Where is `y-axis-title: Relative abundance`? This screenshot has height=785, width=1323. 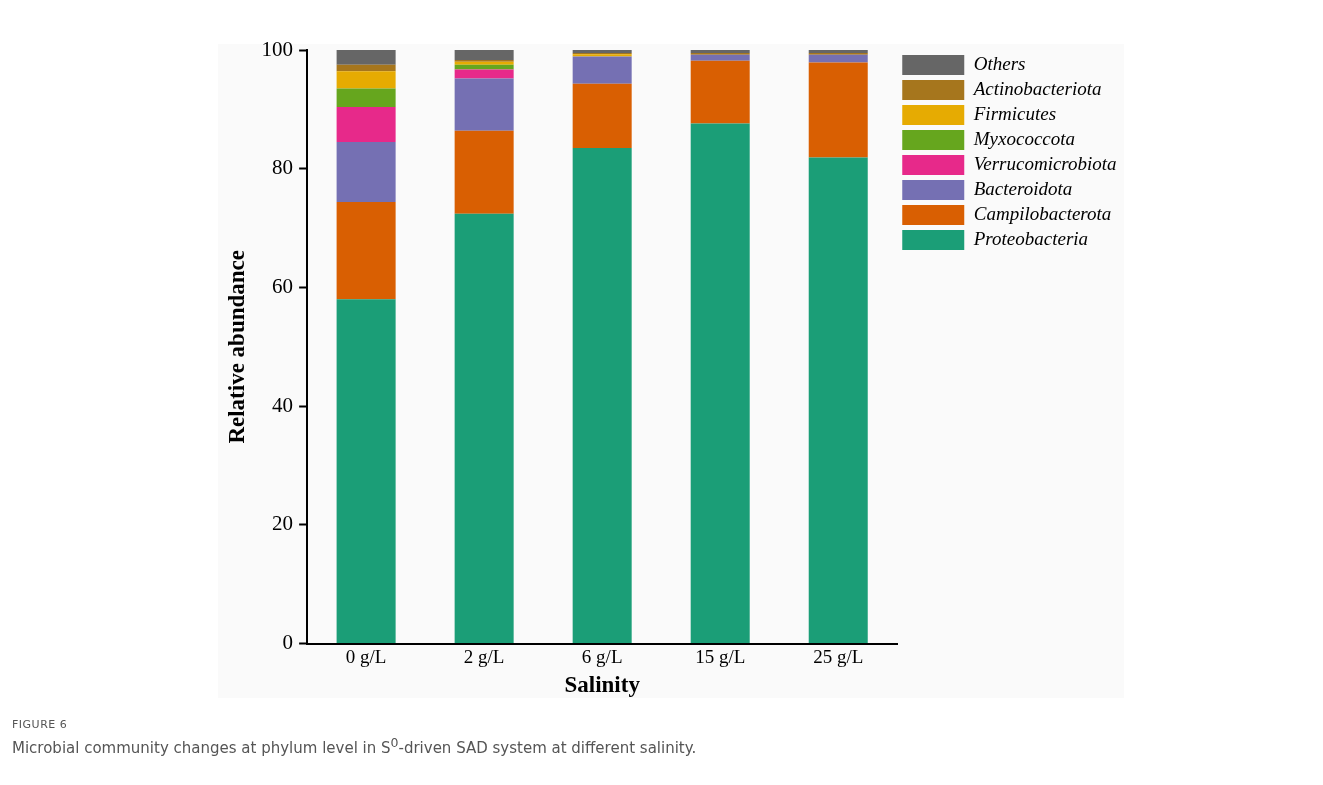
y-axis-title: Relative abundance is located at coordinates (236, 347).